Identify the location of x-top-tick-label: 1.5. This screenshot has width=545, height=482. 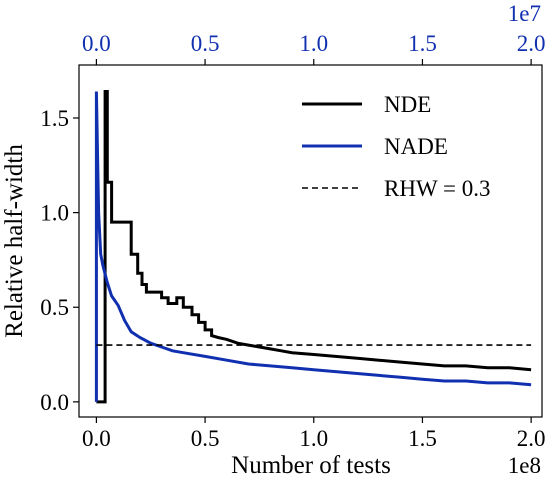
(422, 43).